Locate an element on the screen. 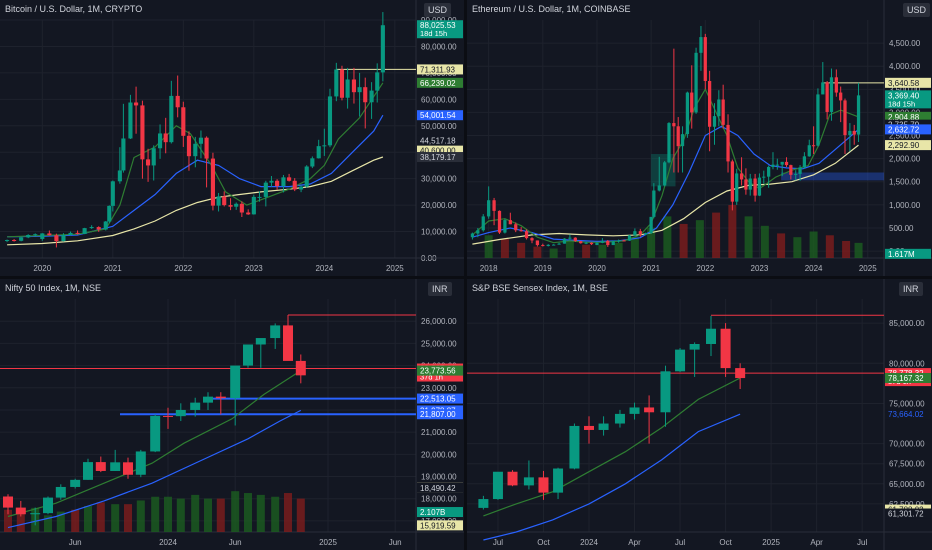 Image resolution: width=932 pixels, height=550 pixels. currency-button: USD is located at coordinates (438, 10).